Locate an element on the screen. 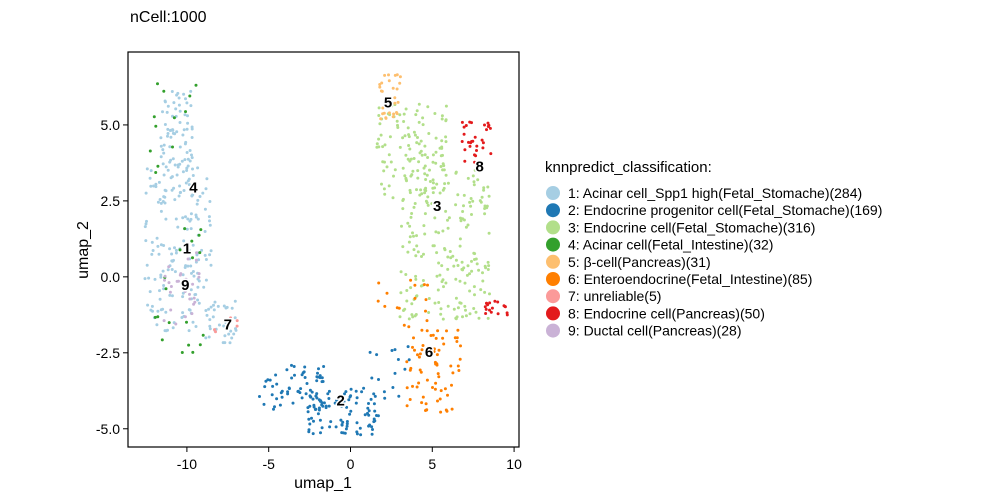  chart-title: nCell:1000 is located at coordinates (168, 17).